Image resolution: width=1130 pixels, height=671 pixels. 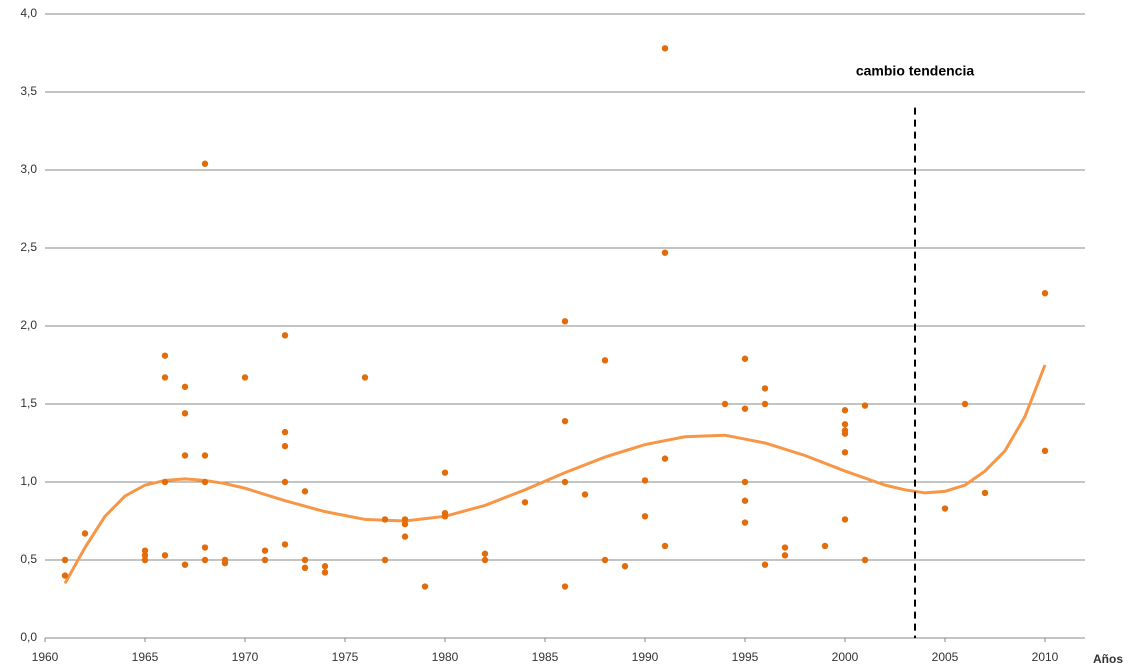 What do you see at coordinates (645, 657) in the screenshot?
I see `x-tick-label: 1990` at bounding box center [645, 657].